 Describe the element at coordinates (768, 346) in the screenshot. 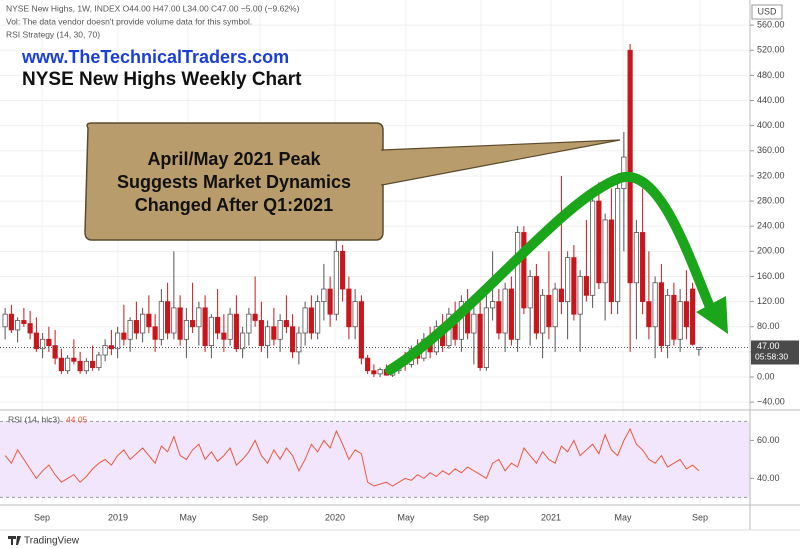

I see `last-price-label: 47.00` at that location.